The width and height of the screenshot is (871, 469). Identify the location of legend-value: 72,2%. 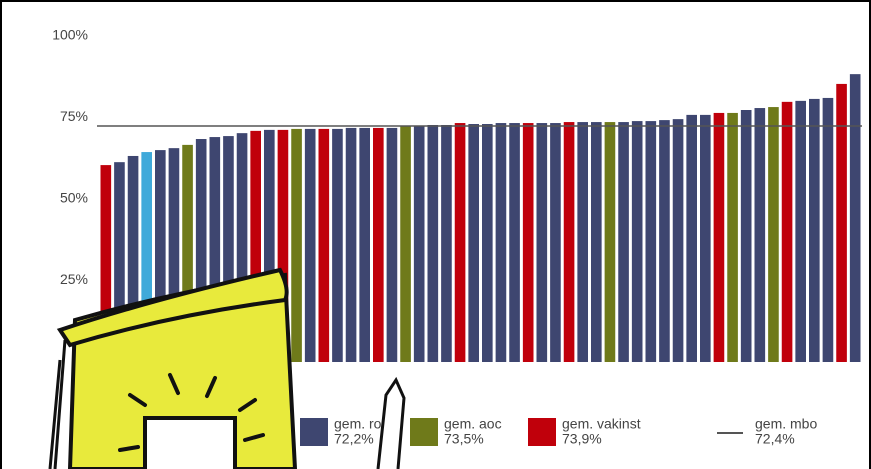
(354, 439).